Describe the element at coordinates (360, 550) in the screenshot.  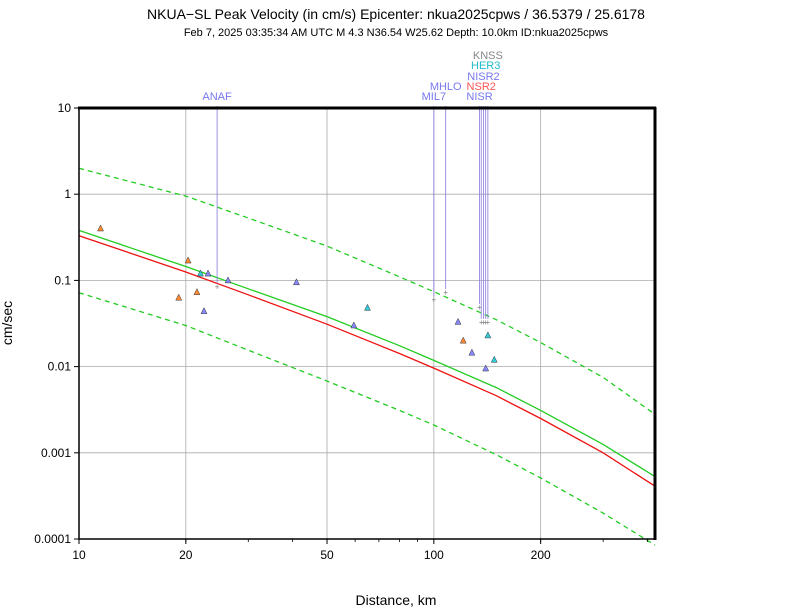
I see `x-axis-ticks: 10 20 50 100 200` at that location.